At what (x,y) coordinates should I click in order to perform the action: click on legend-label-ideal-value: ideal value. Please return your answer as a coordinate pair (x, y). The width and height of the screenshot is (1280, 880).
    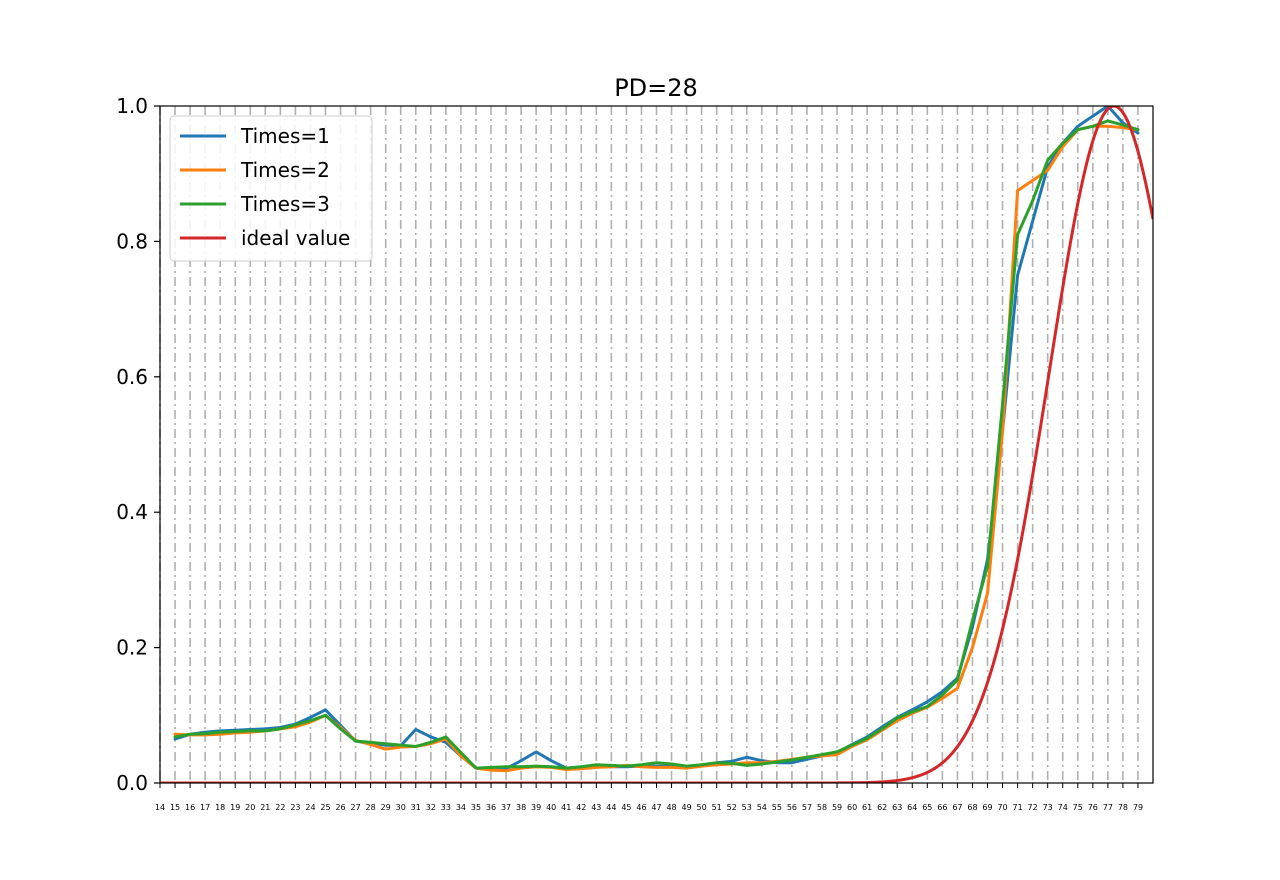
    Looking at the image, I should click on (295, 238).